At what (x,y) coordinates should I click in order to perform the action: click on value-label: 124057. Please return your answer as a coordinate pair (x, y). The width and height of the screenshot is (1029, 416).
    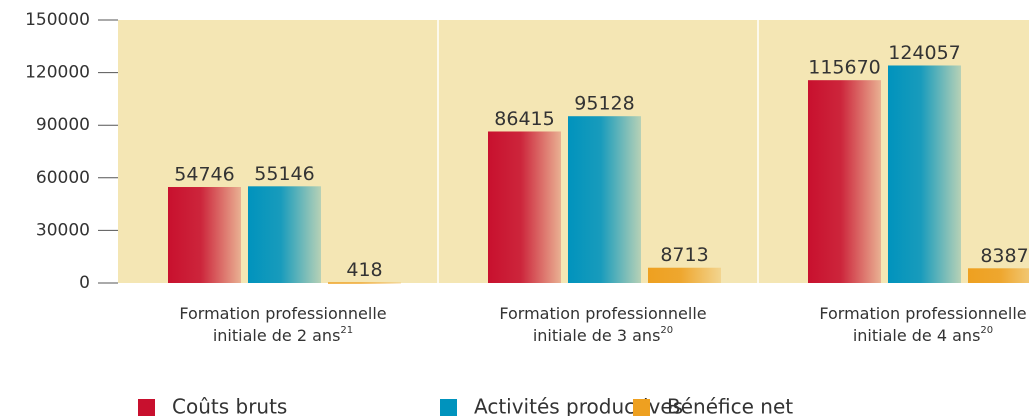
    Looking at the image, I should click on (924, 53).